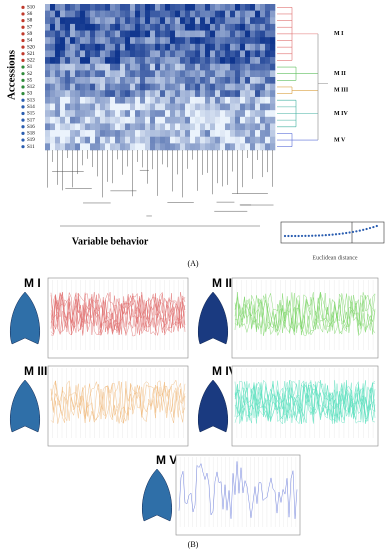  What do you see at coordinates (31, 120) in the screenshot?
I see `accession-label: S17` at bounding box center [31, 120].